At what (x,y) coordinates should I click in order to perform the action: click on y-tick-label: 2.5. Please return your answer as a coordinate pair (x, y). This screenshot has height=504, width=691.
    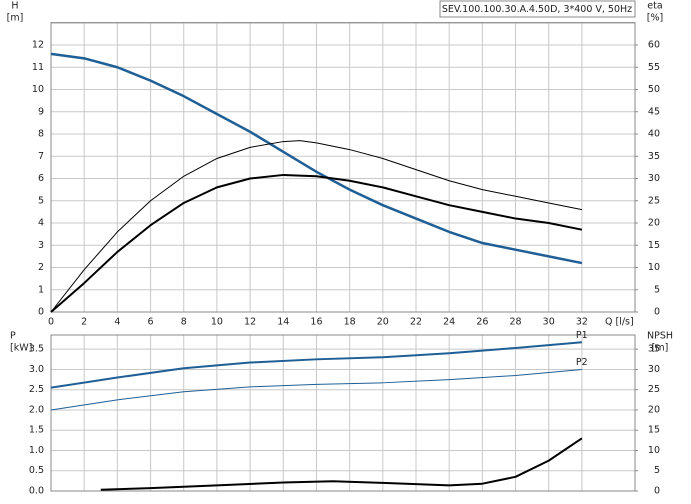
    Looking at the image, I should click on (36, 389).